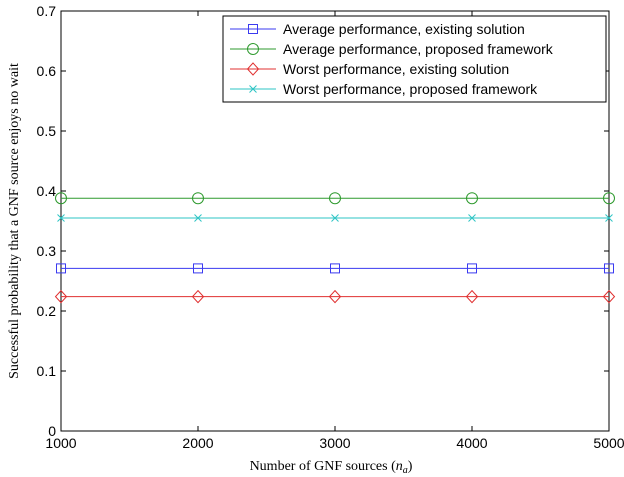  I want to click on x-axis-label: Number of GNF sources (na), so click(331, 467).